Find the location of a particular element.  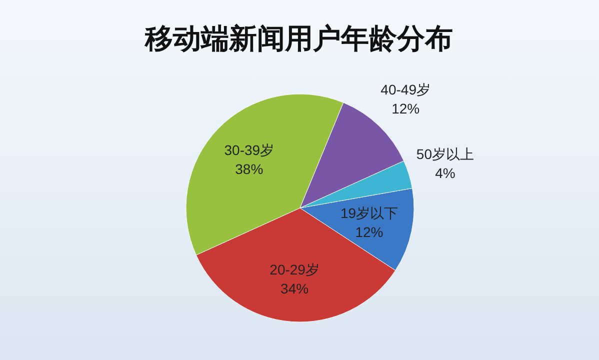

slice-label: 40-49岁 is located at coordinates (405, 90).